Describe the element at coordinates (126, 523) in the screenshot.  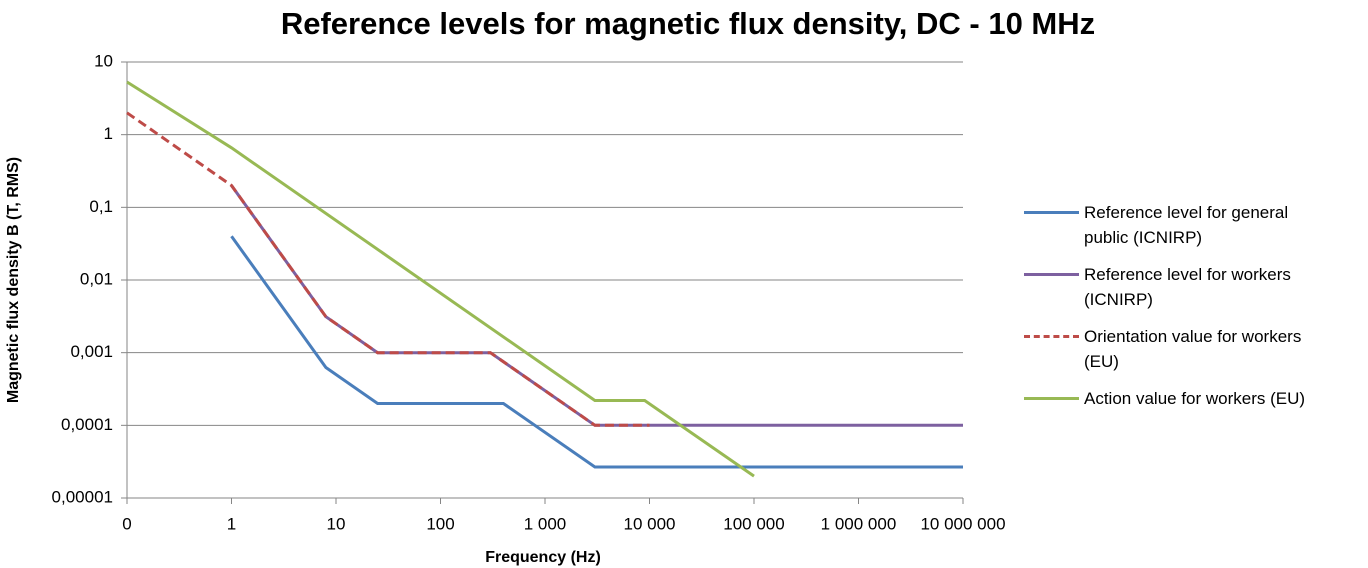
I see `x-tick-label: 0` at that location.